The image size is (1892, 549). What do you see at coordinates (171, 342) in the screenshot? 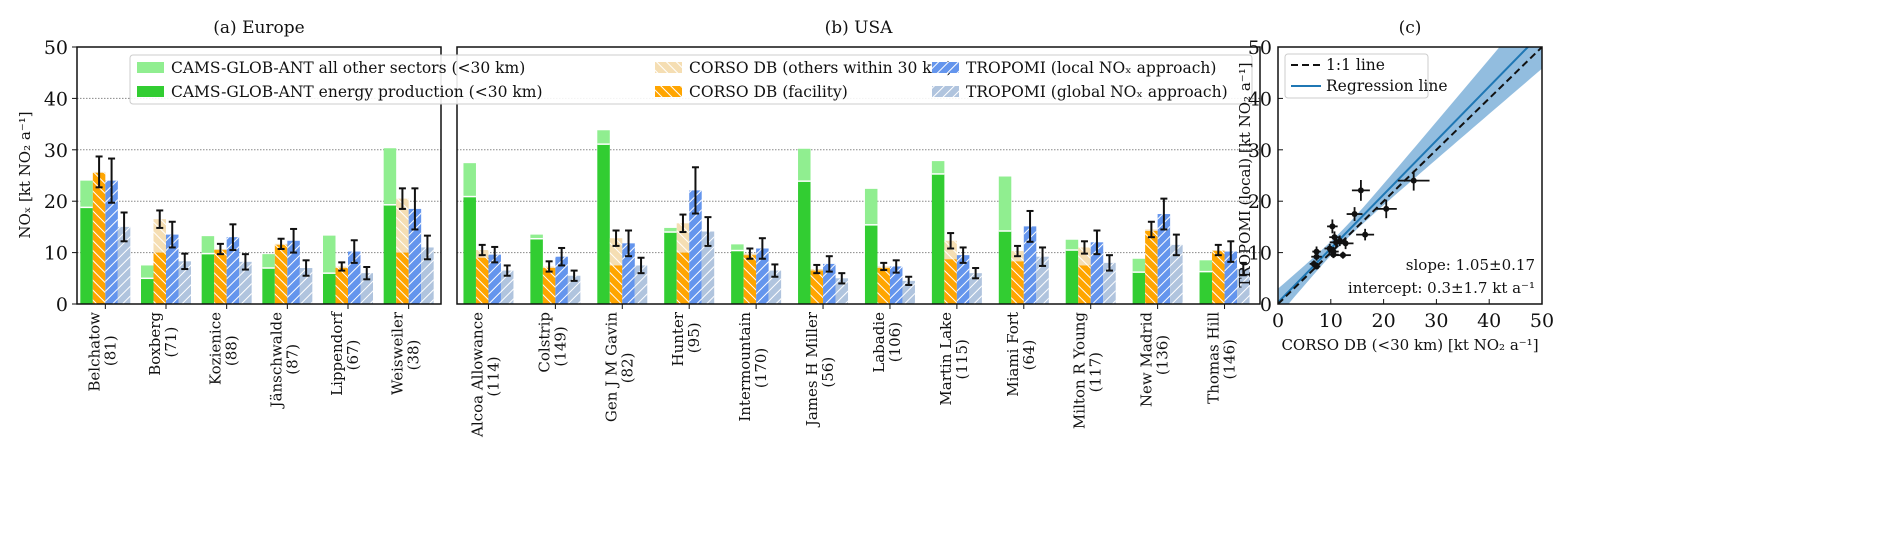
I see `site-count-label: (71)` at bounding box center [171, 342].